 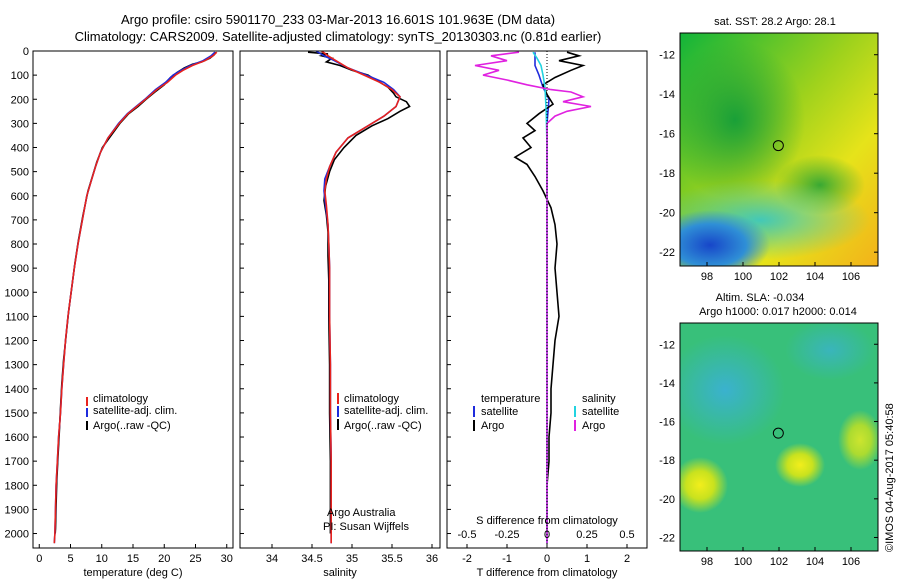 I want to click on x-tick-label: 5, so click(x=70, y=559).